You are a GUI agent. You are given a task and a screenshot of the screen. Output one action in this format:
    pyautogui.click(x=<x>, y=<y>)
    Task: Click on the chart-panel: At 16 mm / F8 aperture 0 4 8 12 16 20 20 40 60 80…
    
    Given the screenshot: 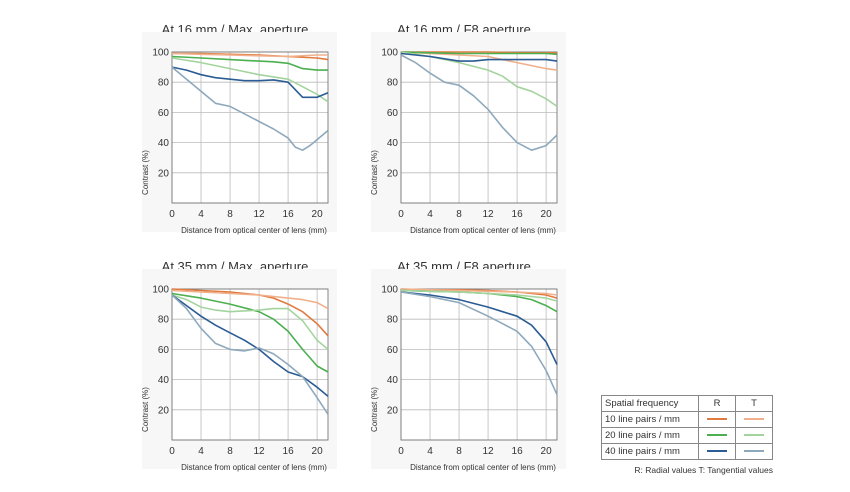 What is the action you would take?
    pyautogui.click(x=464, y=137)
    